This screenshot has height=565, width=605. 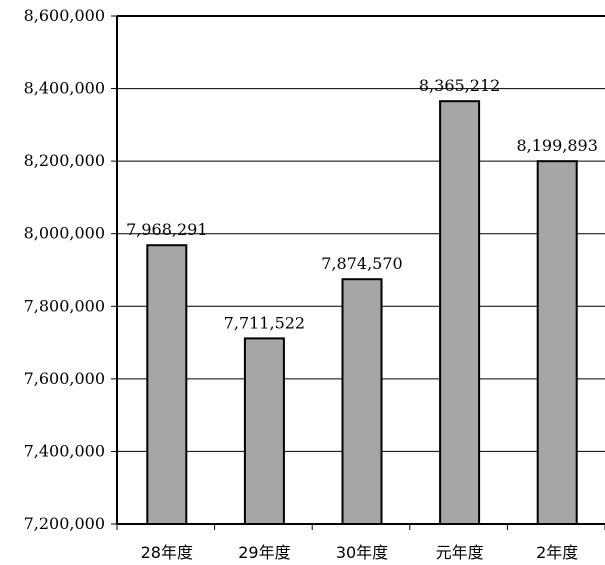 I want to click on category-label: 2年度, so click(x=557, y=552).